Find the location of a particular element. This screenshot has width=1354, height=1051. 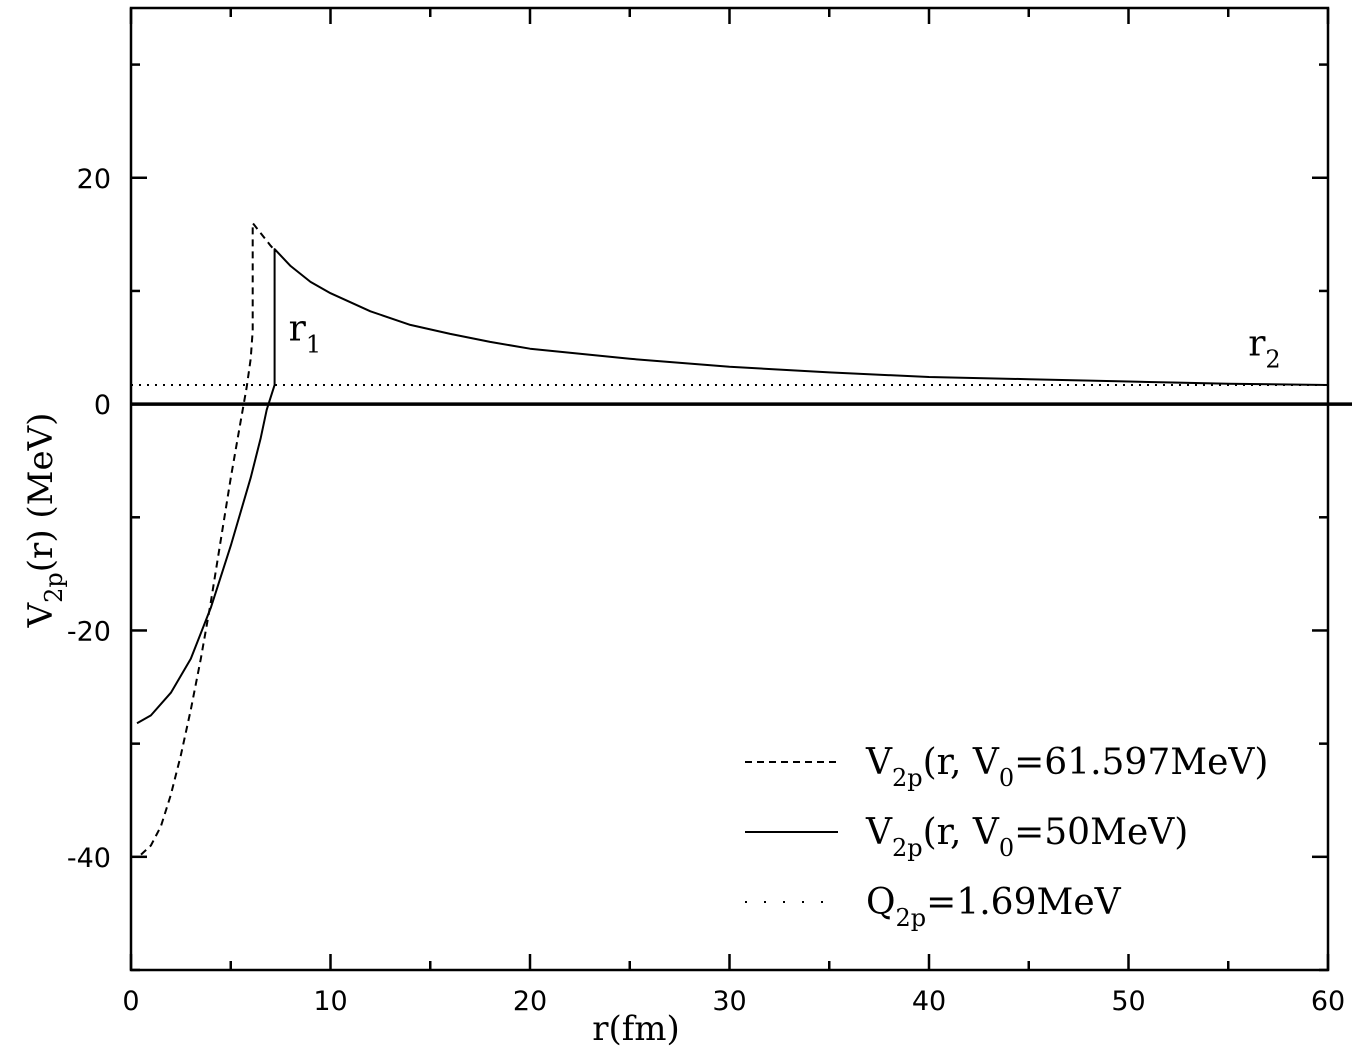

x-axis-title: r(fm) is located at coordinates (636, 1029).